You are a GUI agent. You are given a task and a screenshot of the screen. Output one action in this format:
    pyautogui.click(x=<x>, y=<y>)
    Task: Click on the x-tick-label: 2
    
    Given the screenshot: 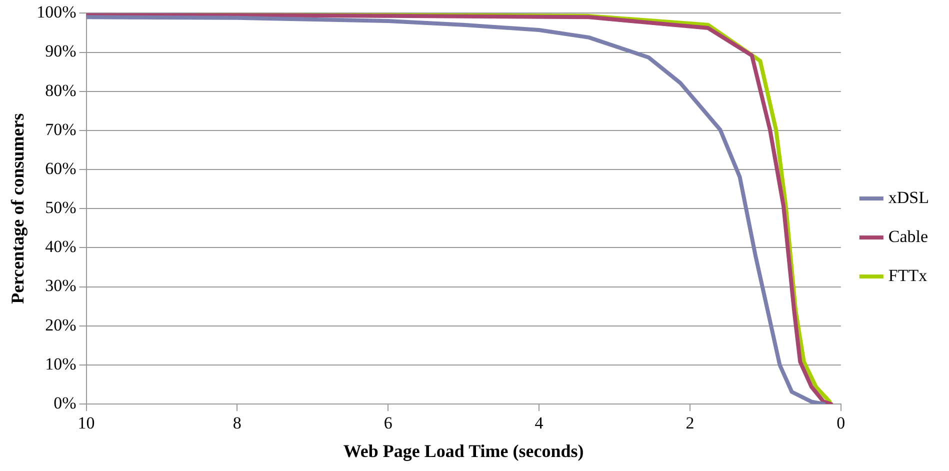 What is the action you would take?
    pyautogui.click(x=690, y=423)
    